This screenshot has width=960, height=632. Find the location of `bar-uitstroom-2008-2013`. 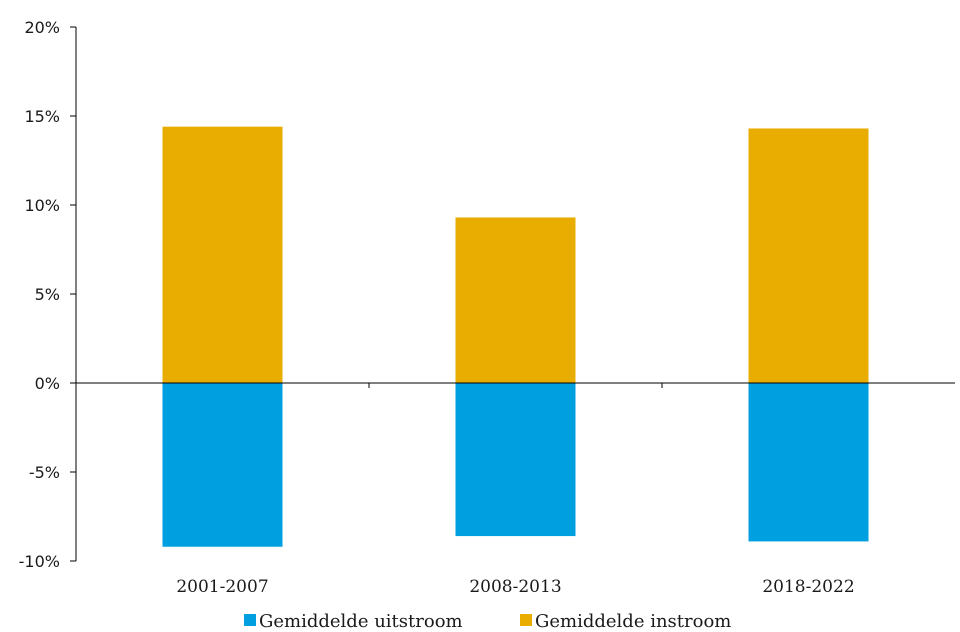

bar-uitstroom-2008-2013 is located at coordinates (515, 460).